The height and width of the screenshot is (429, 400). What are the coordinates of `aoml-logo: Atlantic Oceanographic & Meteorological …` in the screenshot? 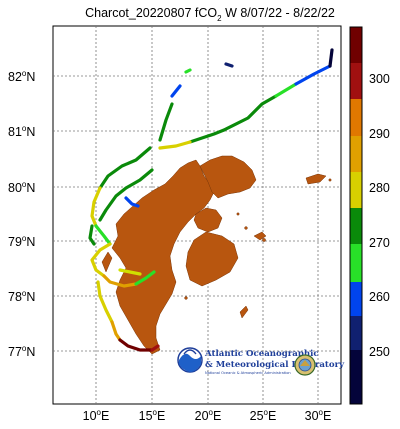 It's located at (261, 361).